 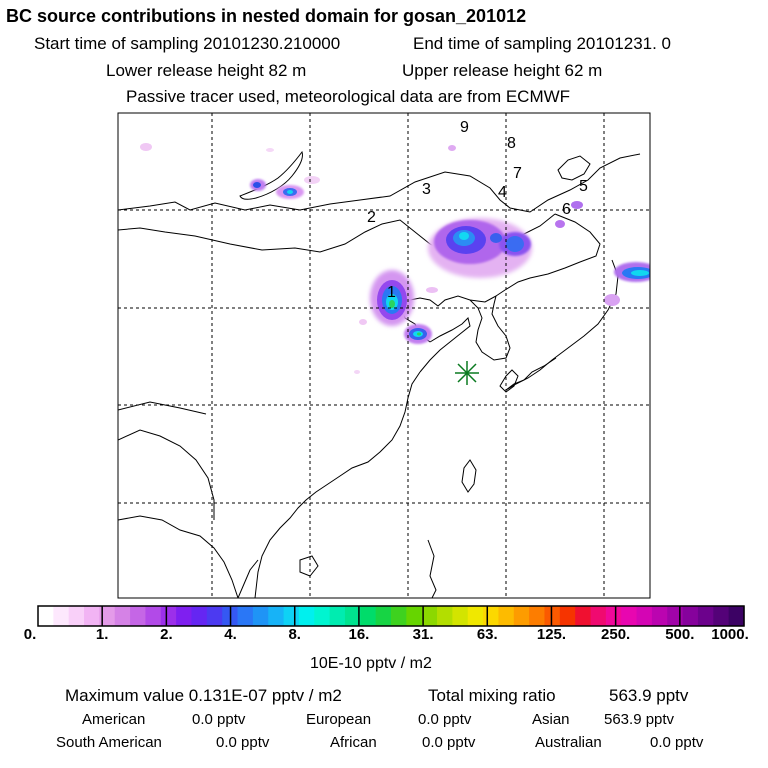 I want to click on australian-value: 0.0 pptv, so click(x=677, y=742).